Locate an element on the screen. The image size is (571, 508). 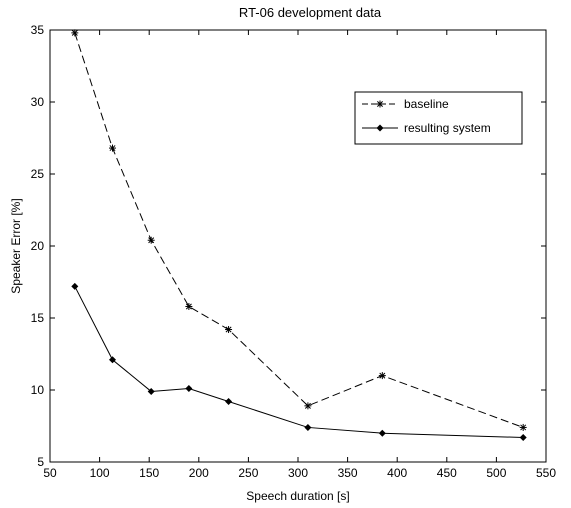
x-tick-label: 350 is located at coordinates (348, 473).